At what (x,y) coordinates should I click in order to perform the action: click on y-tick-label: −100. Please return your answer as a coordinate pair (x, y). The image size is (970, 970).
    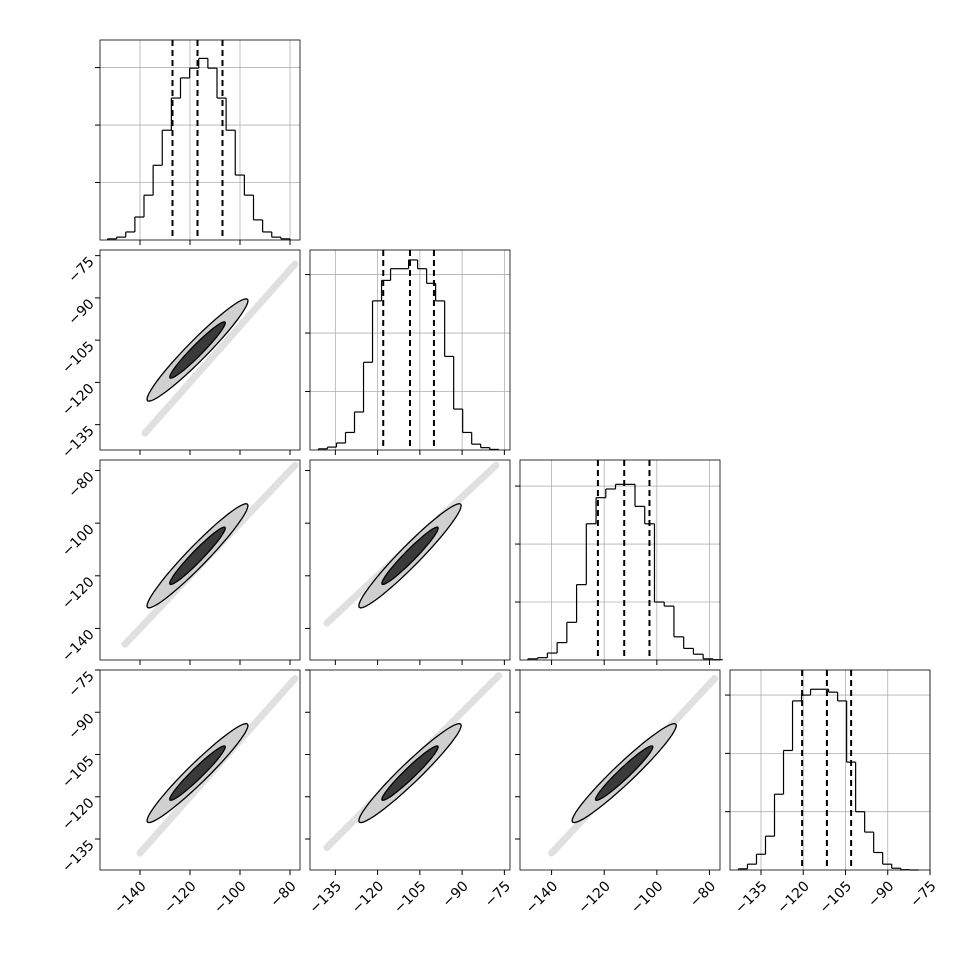
    Looking at the image, I should click on (78, 541).